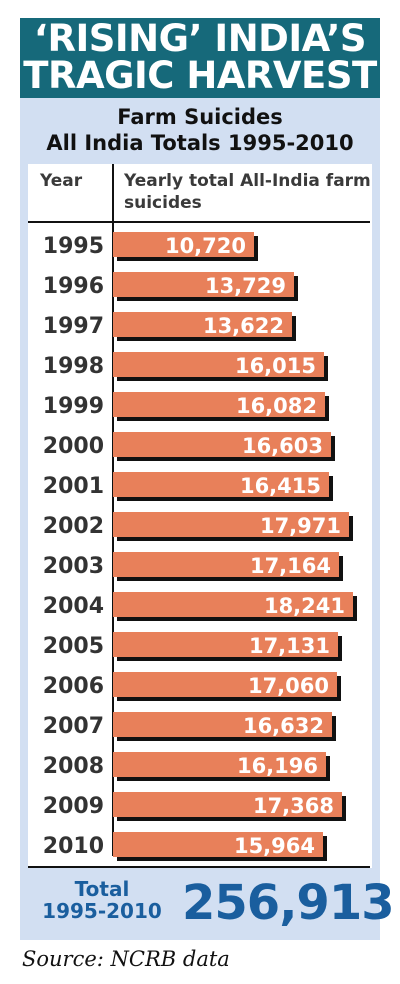 Image resolution: width=400 pixels, height=984 pixels. I want to click on bar-1997, so click(202, 324).